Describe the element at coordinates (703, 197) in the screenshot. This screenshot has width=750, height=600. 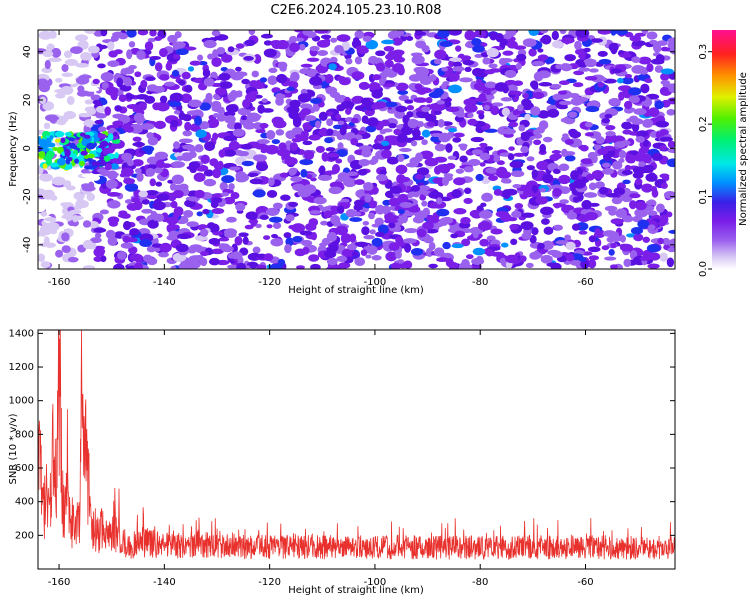
I see `colorbar-tick-label: 0.1` at that location.